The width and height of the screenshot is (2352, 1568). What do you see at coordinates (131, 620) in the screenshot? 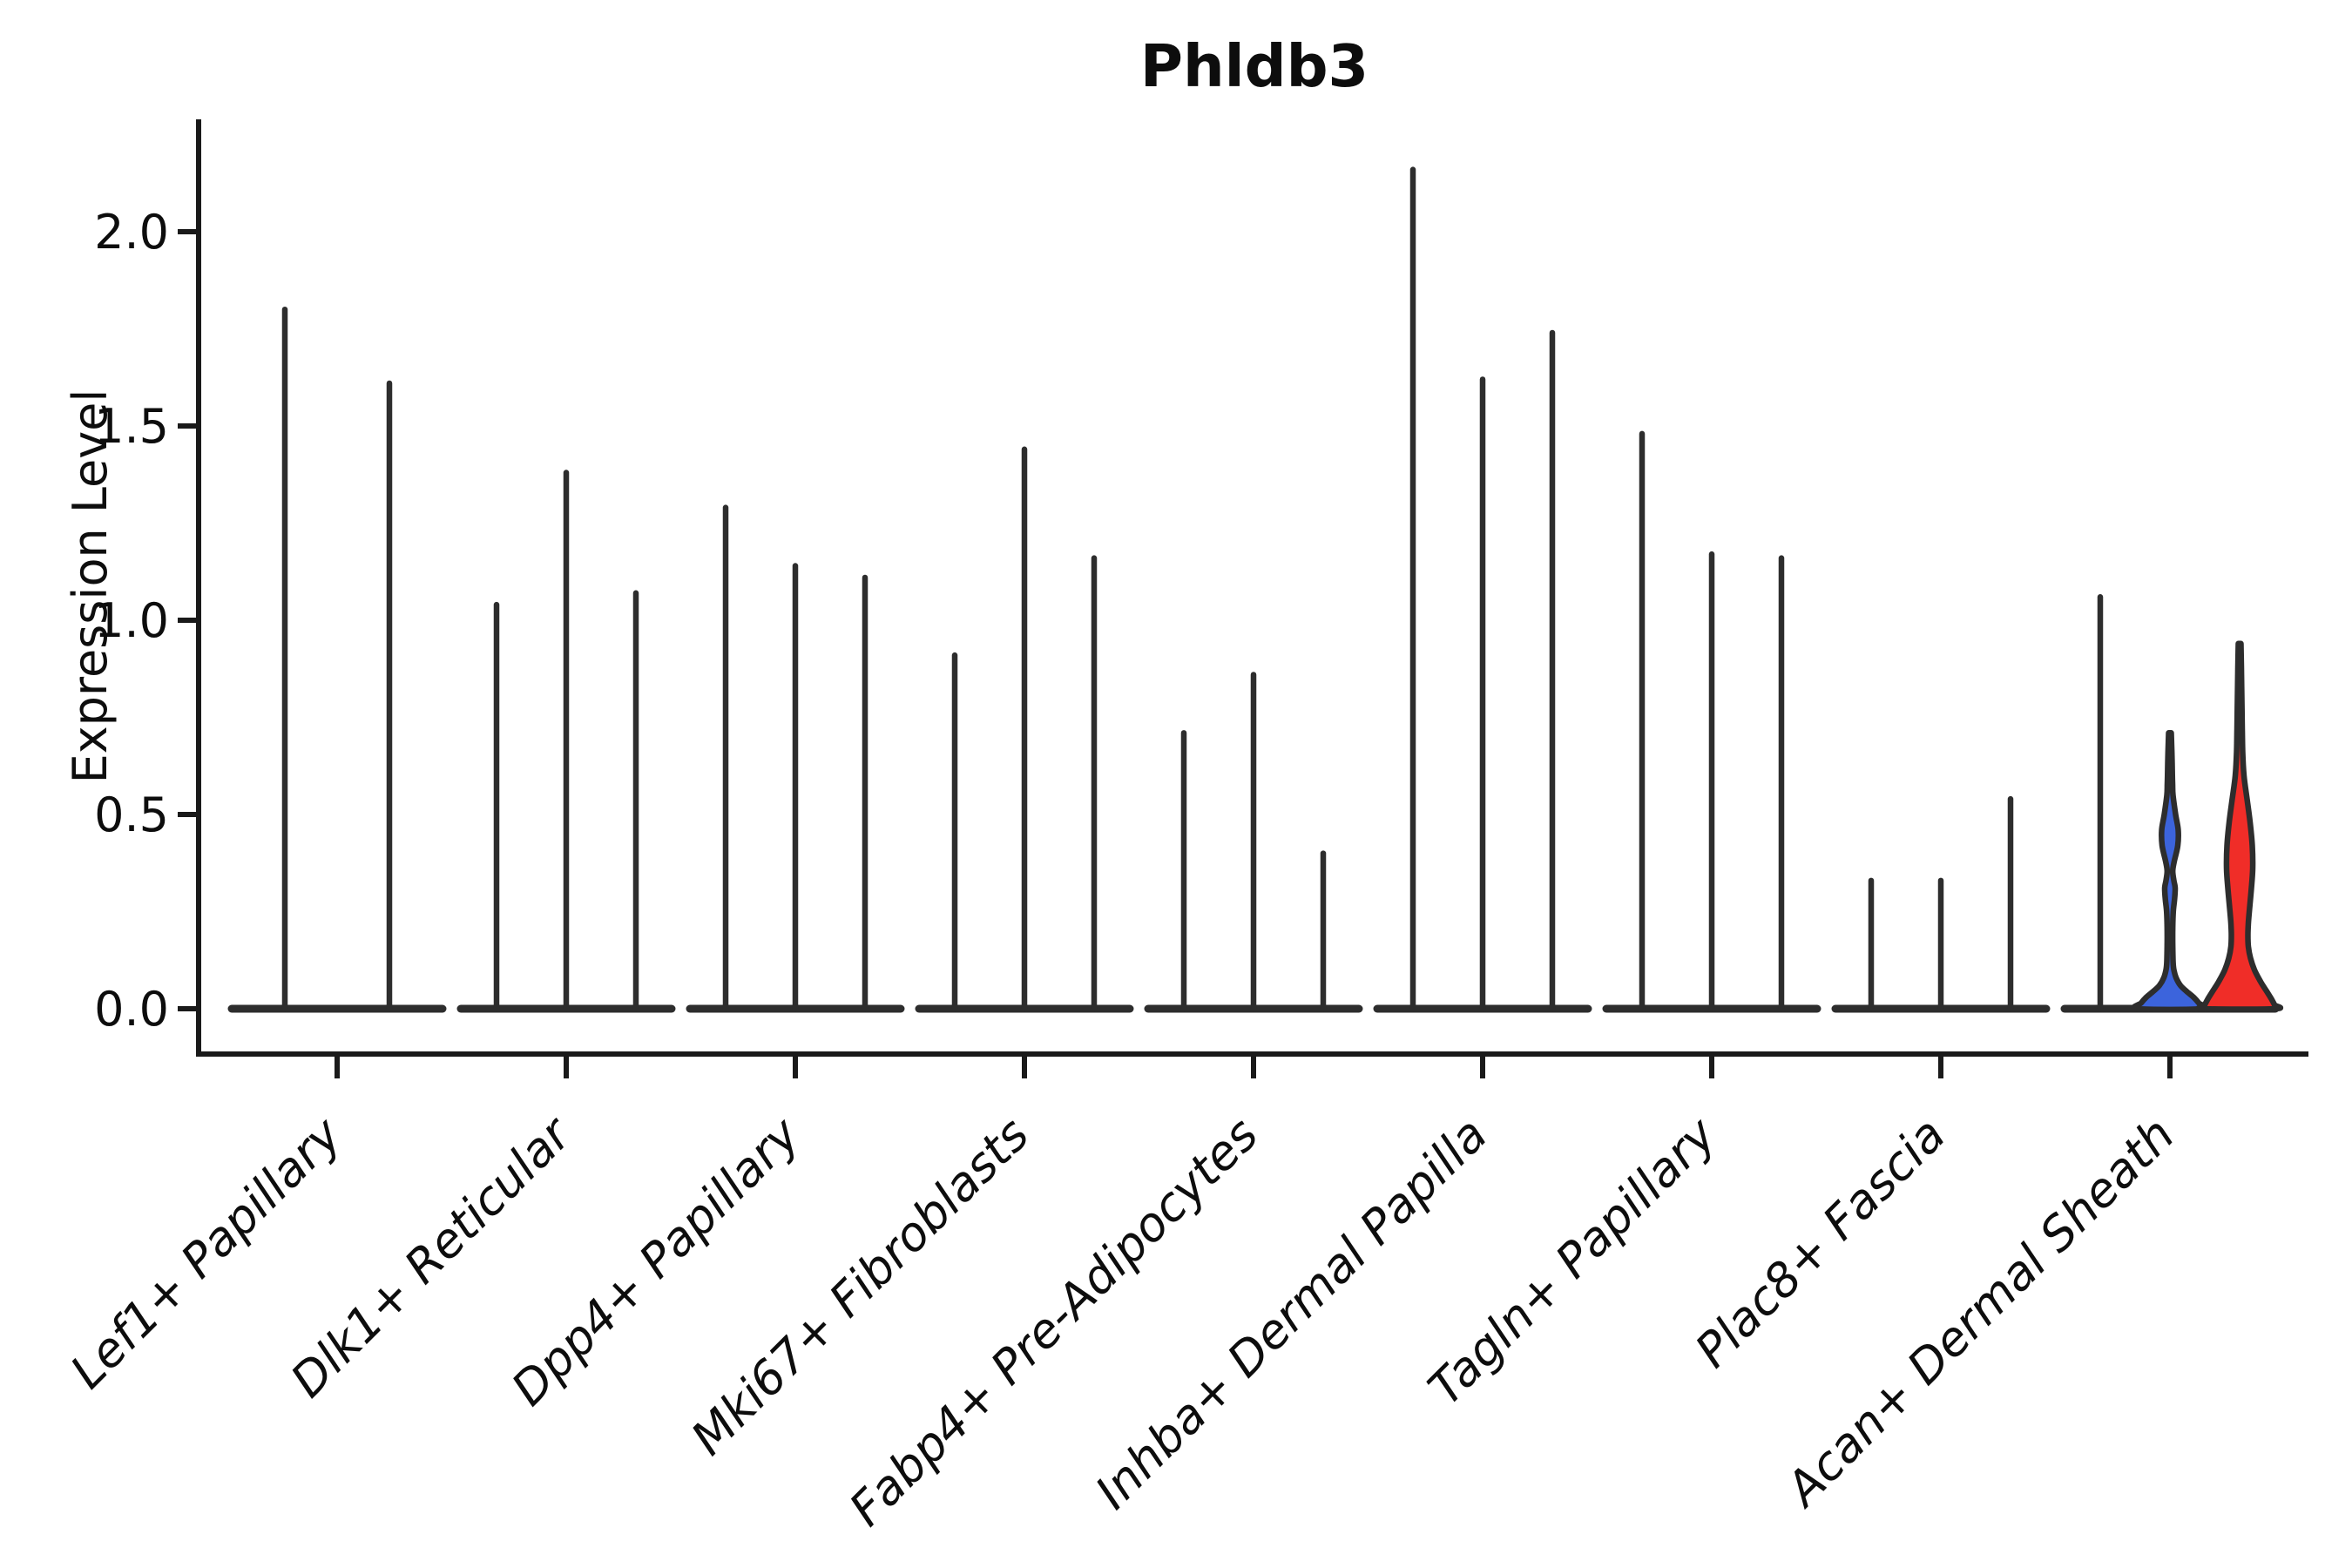
I see `y-tick-label: 1.0` at bounding box center [131, 620].